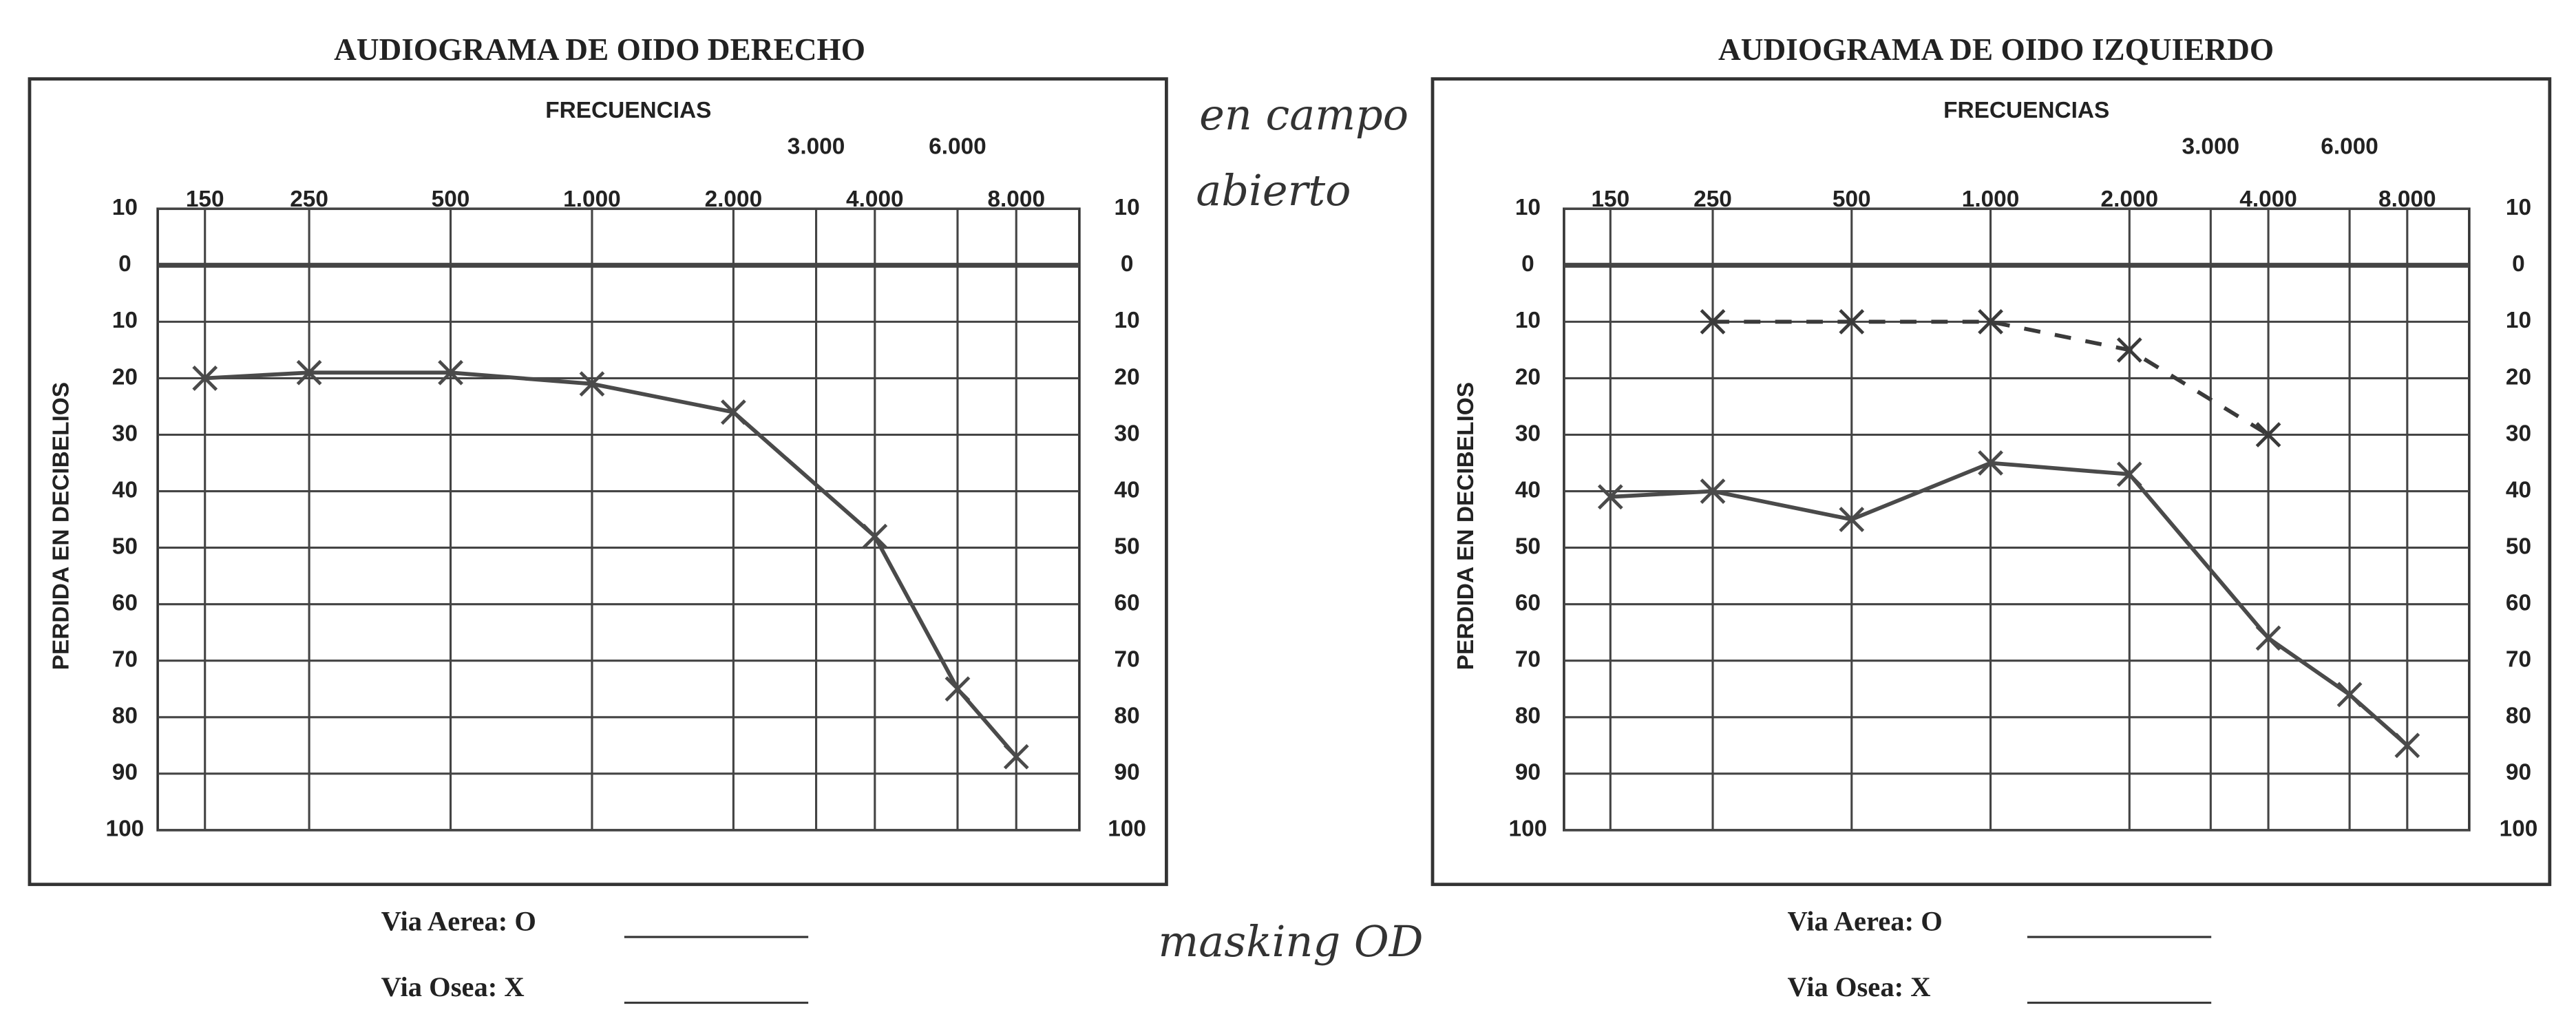  I want to click on annotation: en campo, so click(1304, 114).